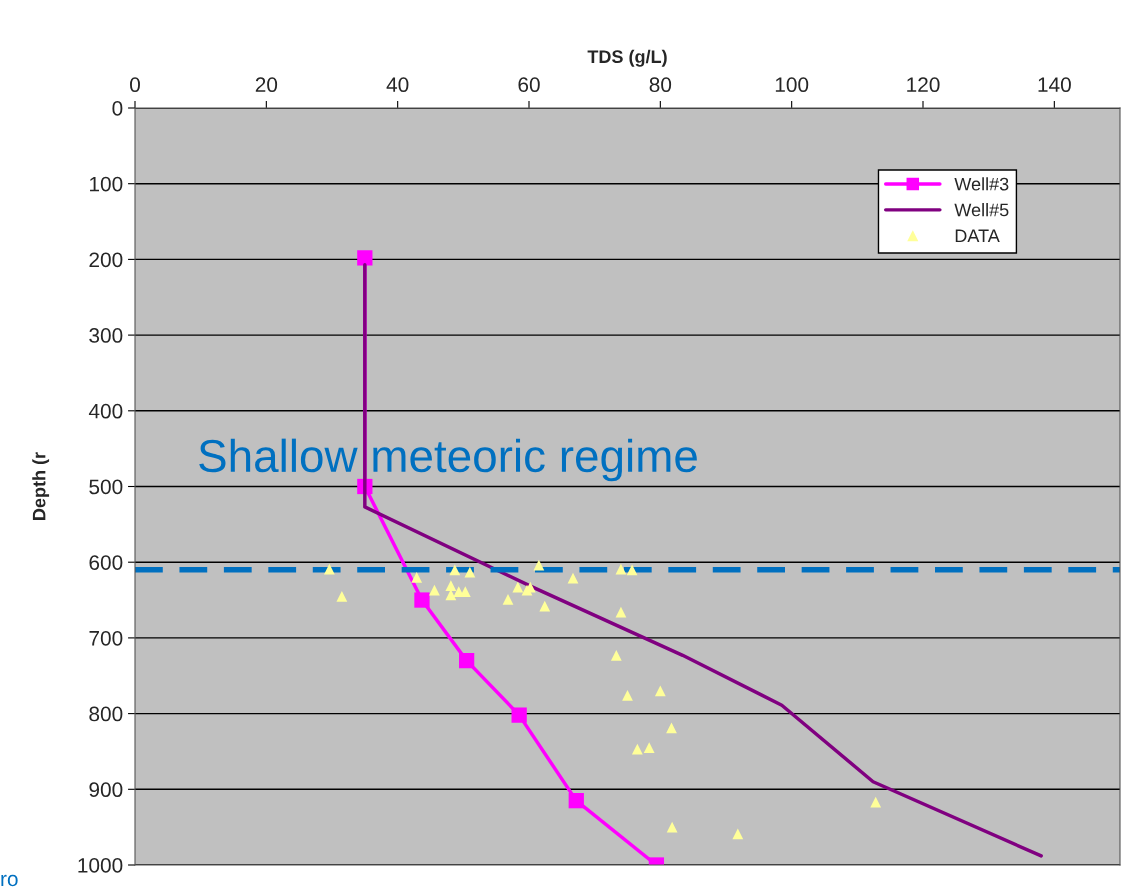  What do you see at coordinates (117, 108) in the screenshot?
I see `y-tick-label: 0` at bounding box center [117, 108].